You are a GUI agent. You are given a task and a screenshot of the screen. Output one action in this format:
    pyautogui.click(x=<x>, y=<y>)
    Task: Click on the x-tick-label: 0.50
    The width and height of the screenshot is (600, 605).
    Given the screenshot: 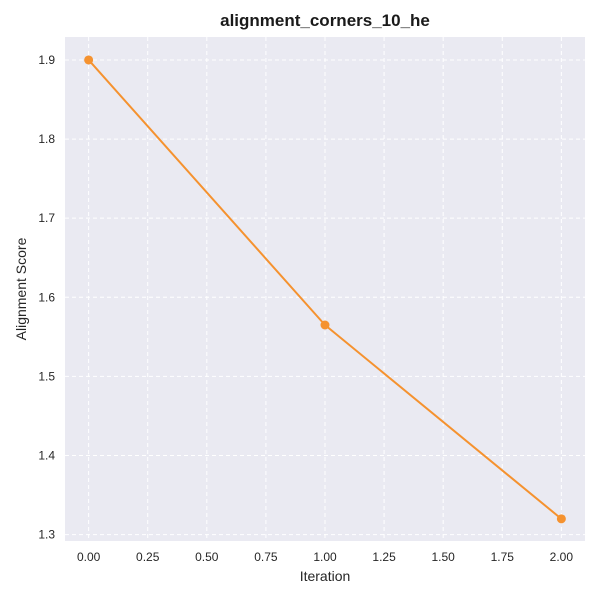 What is the action you would take?
    pyautogui.click(x=207, y=557)
    